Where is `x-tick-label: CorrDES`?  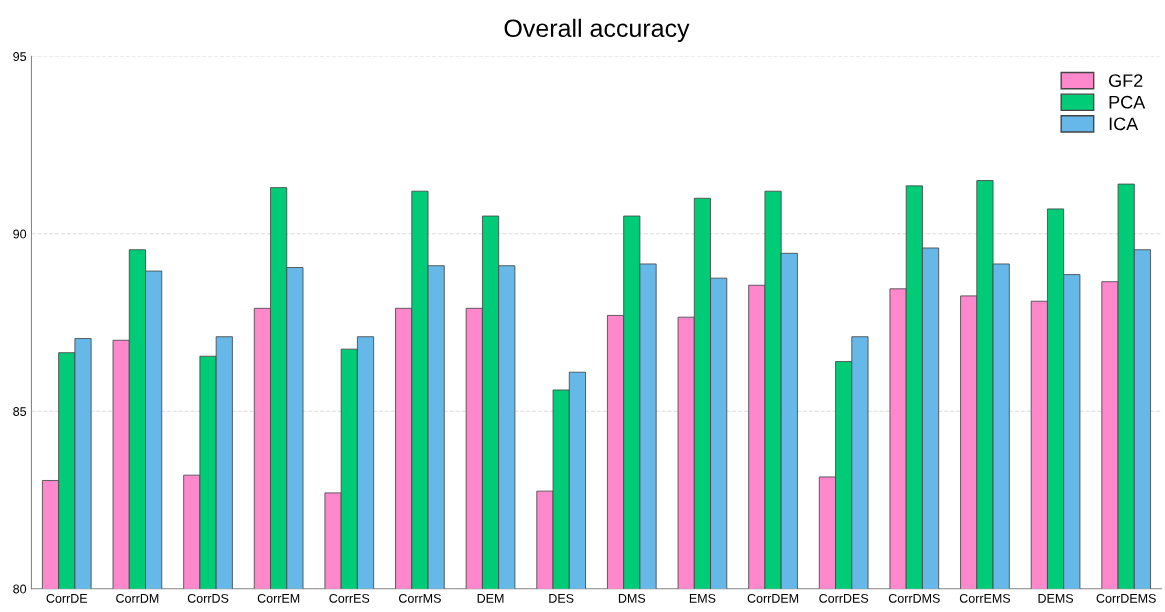 x-tick-label: CorrDES is located at coordinates (844, 598).